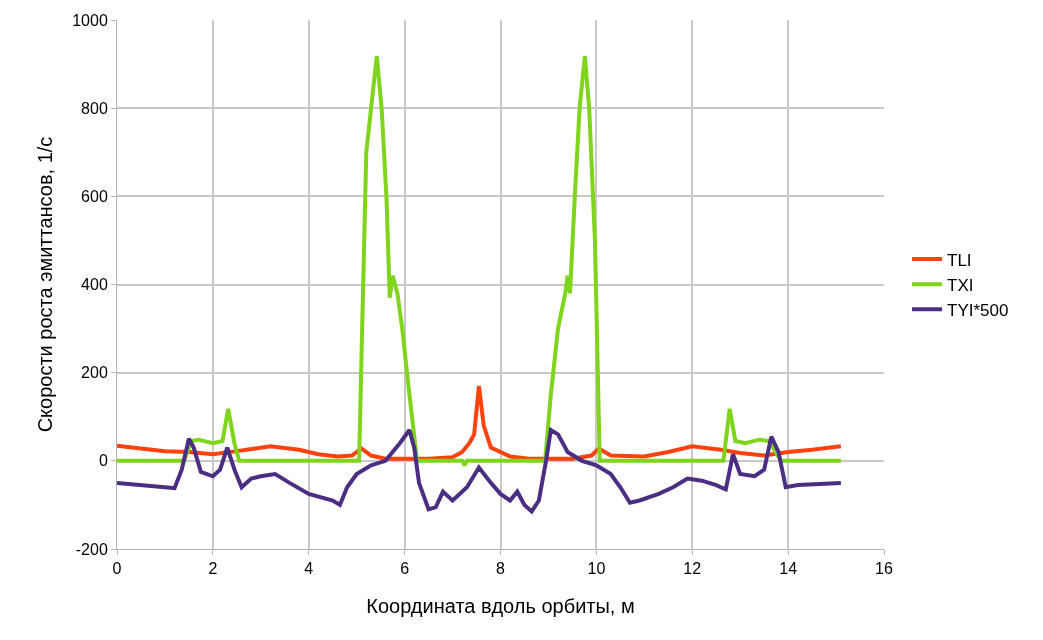  Describe the element at coordinates (94, 108) in the screenshot. I see `y-tick-label: 800` at that location.